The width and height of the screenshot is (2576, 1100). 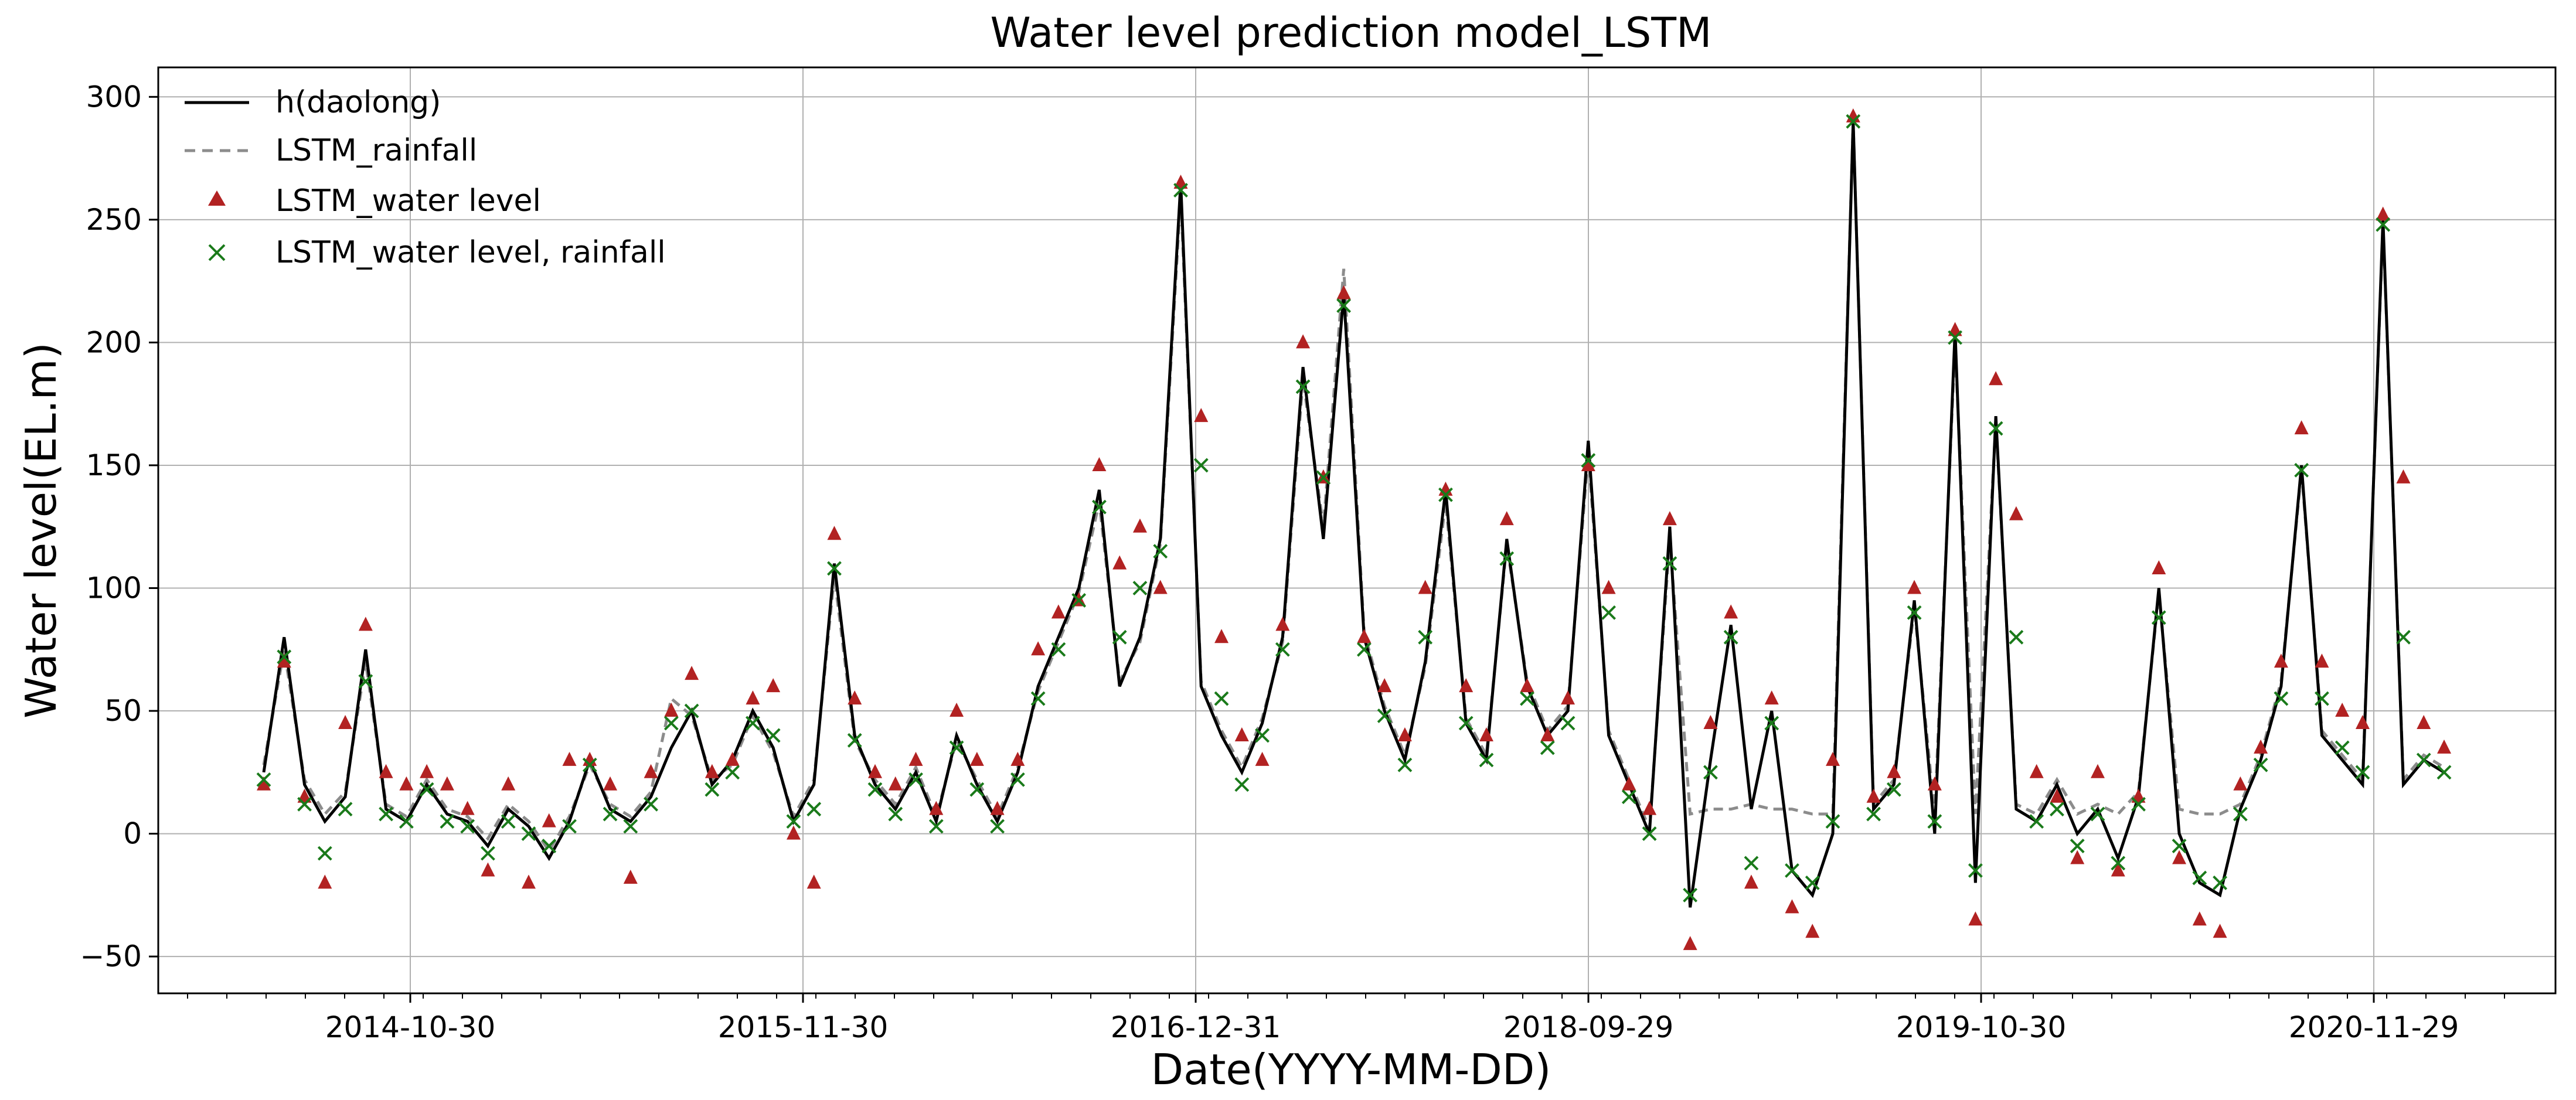 I want to click on legend-label-water-level-rainfall: LSTM_water level, rainfall, so click(x=470, y=252).